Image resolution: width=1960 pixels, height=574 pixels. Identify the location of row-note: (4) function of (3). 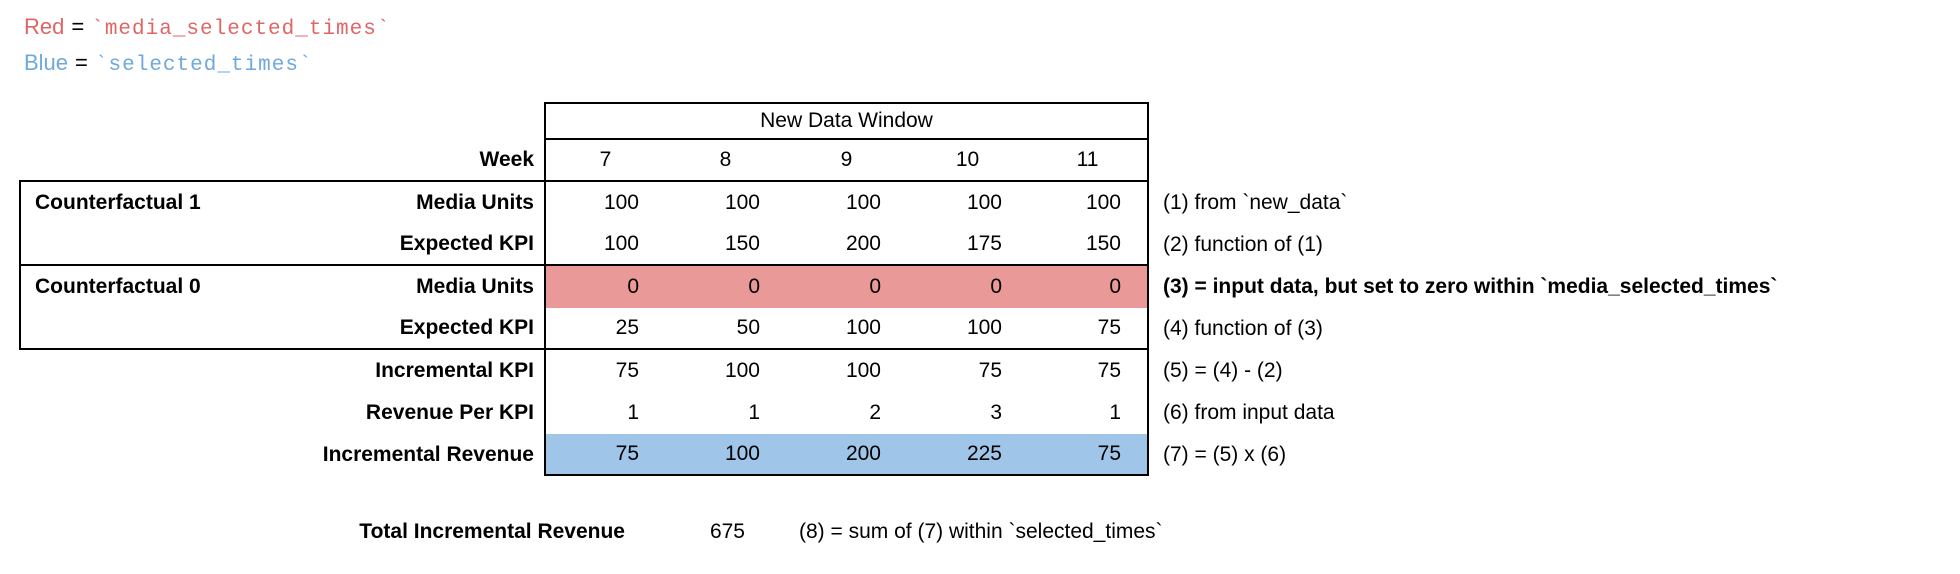
(1243, 328).